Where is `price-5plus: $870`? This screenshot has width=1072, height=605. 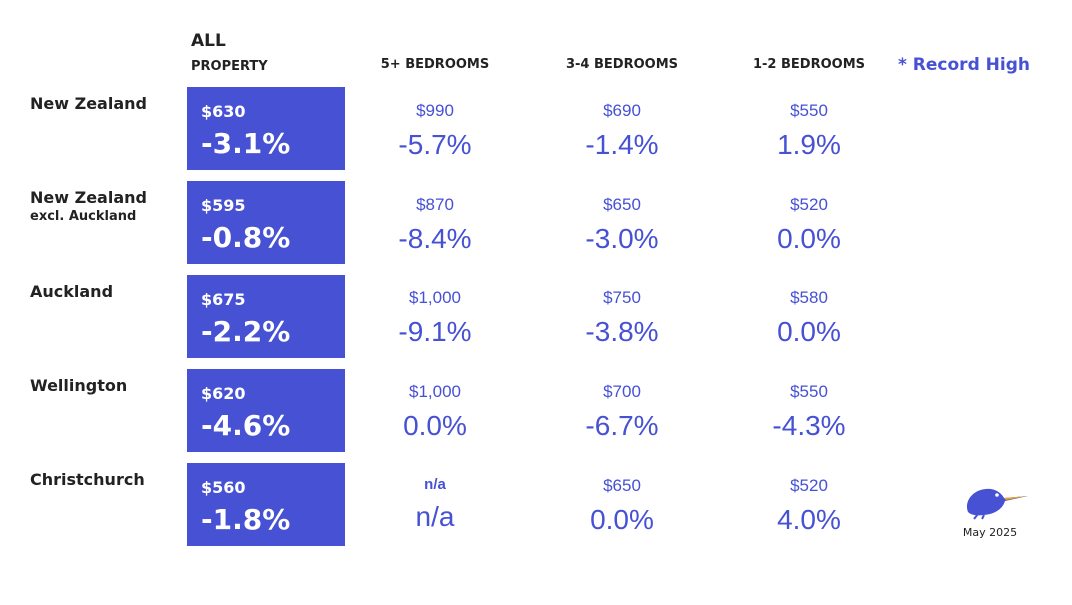
price-5plus: $870 is located at coordinates (435, 204).